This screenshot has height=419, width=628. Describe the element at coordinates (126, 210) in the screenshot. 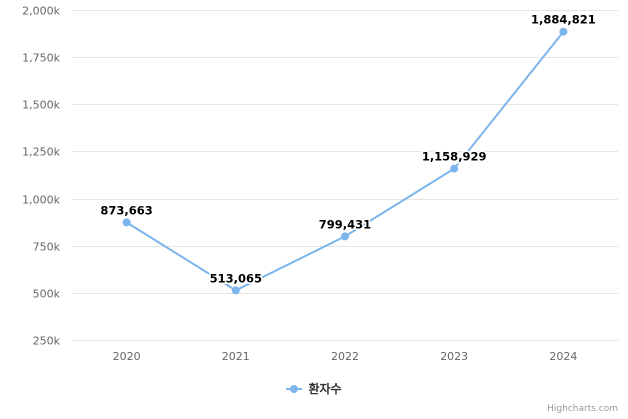

I see `data-label: 873,663` at that location.